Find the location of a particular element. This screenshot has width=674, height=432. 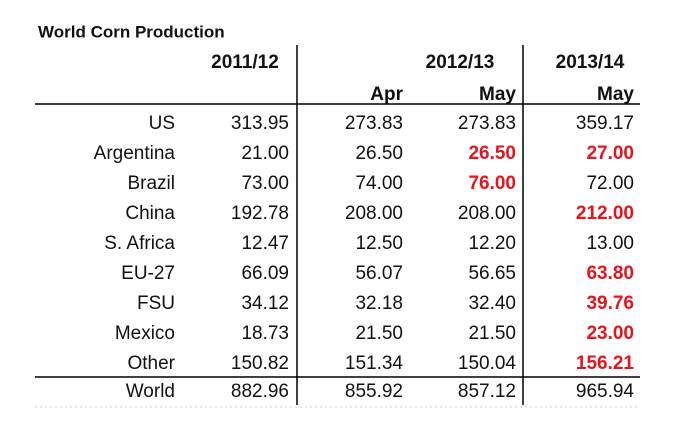

cell: 73.00 is located at coordinates (265, 183).